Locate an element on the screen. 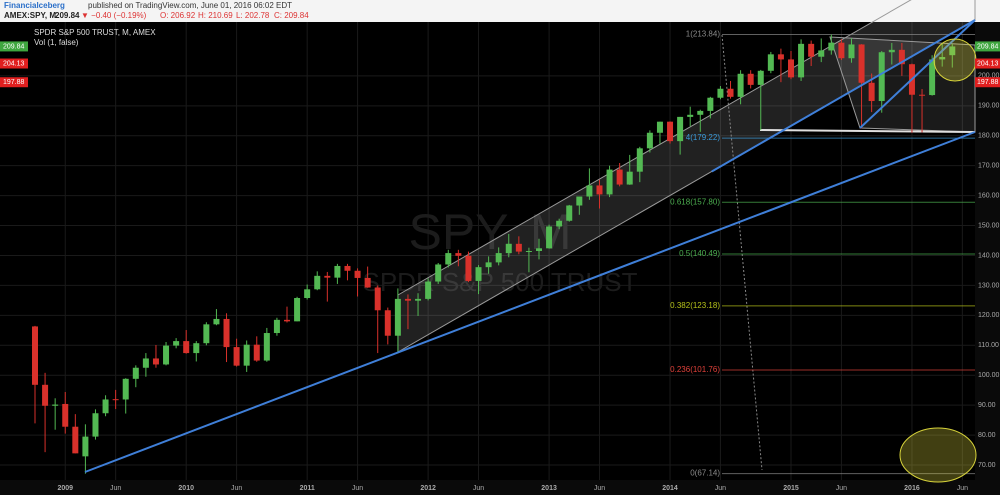 The image size is (1000, 495). y-tick-label: 100.00 is located at coordinates (989, 375).